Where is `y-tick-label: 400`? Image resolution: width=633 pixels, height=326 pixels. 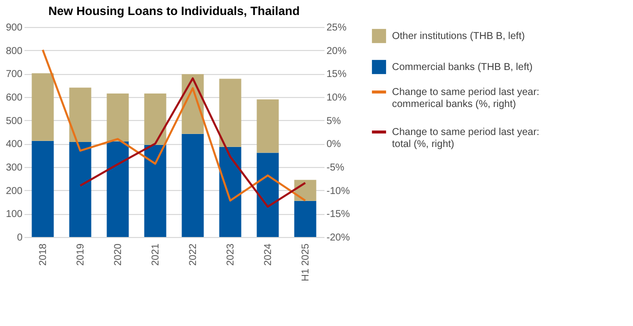 y-tick-label: 400 is located at coordinates (14, 144).